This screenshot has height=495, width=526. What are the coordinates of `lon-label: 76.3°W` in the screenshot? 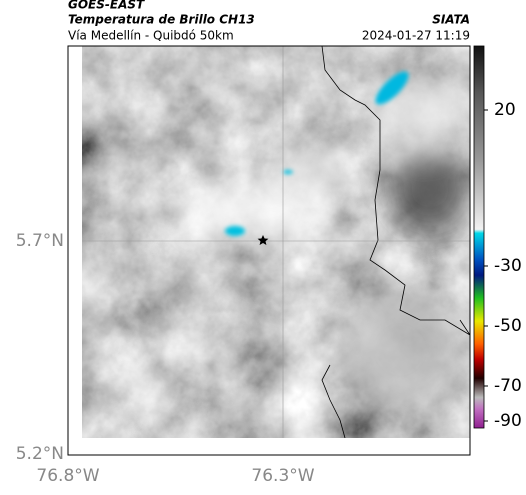 It's located at (282, 476).